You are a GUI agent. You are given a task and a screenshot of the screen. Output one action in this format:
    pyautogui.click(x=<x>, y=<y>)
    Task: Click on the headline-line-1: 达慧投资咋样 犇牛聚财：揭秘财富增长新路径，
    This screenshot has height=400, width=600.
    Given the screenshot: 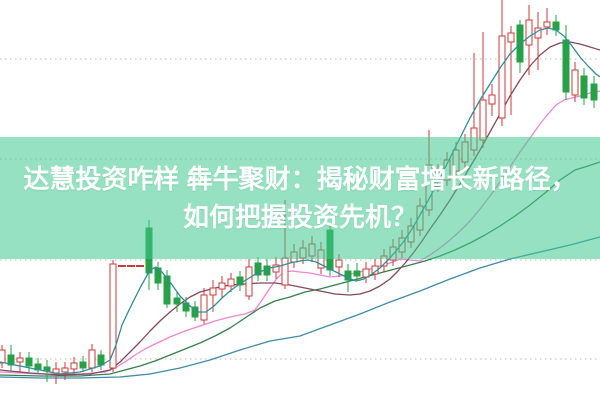 What is the action you would take?
    pyautogui.click(x=300, y=178)
    